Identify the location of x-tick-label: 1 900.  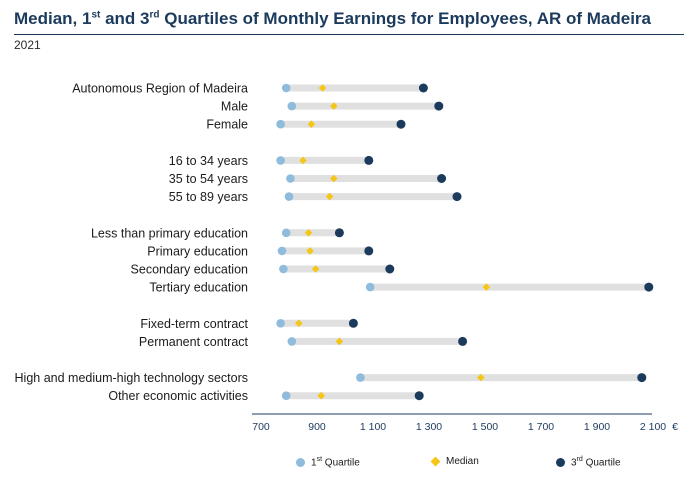
(597, 427).